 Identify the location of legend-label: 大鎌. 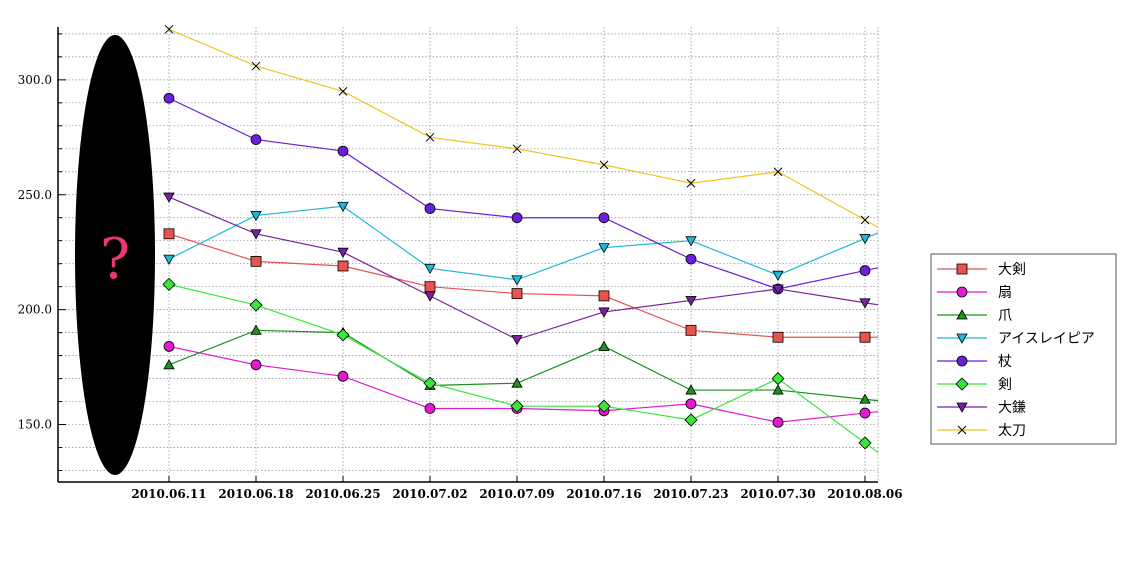
(1012, 408).